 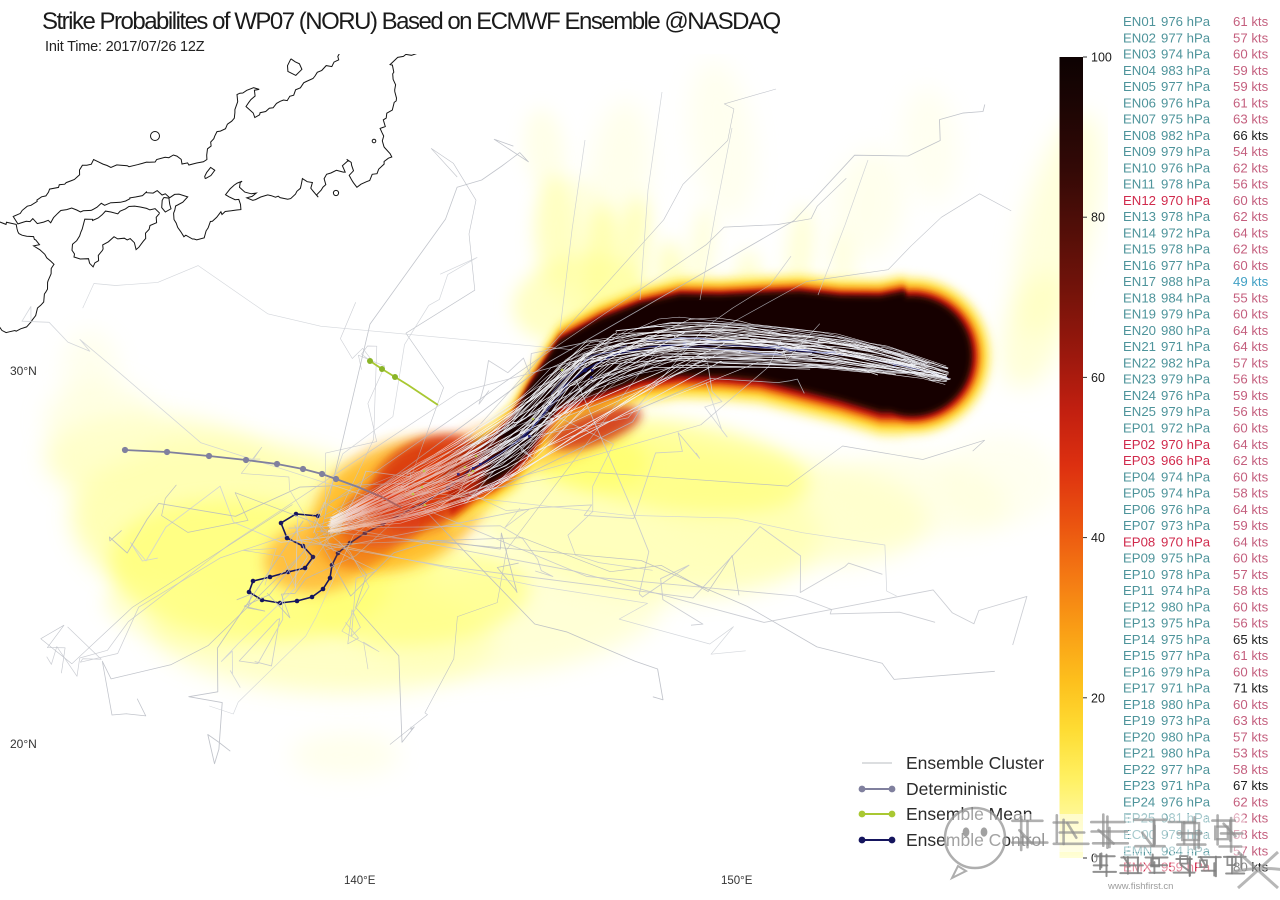 What do you see at coordinates (1139, 297) in the screenshot?
I see `svg-text: EN18` at bounding box center [1139, 297].